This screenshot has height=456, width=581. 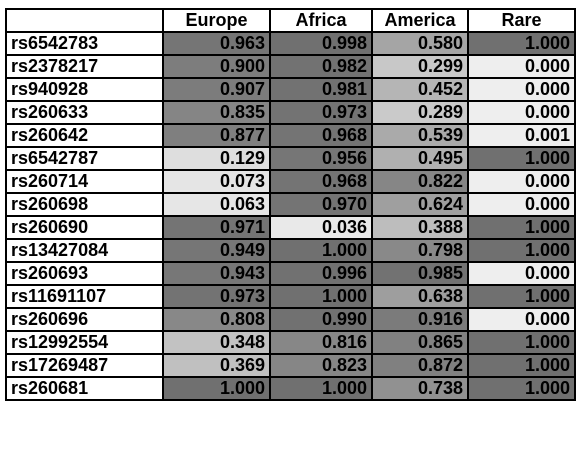 I want to click on table-row: rs260696 0.808 0.990 0.916 0.000, so click(x=290, y=319).